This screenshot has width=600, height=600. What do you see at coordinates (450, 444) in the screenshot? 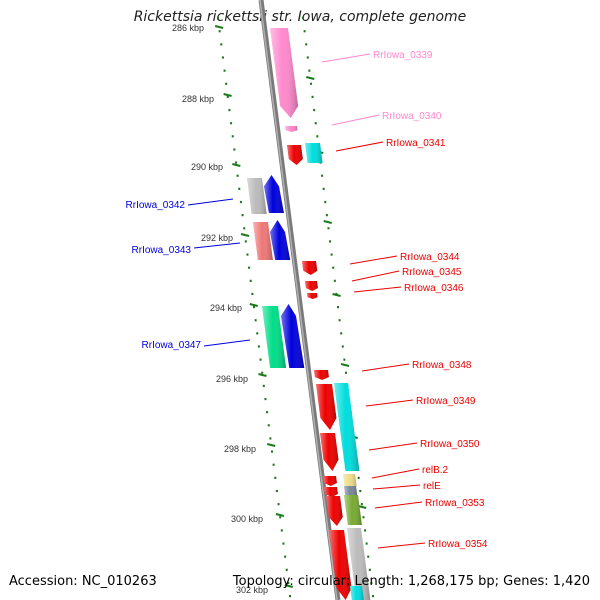
I see `gene-label: RrIowa_0350` at bounding box center [450, 444].